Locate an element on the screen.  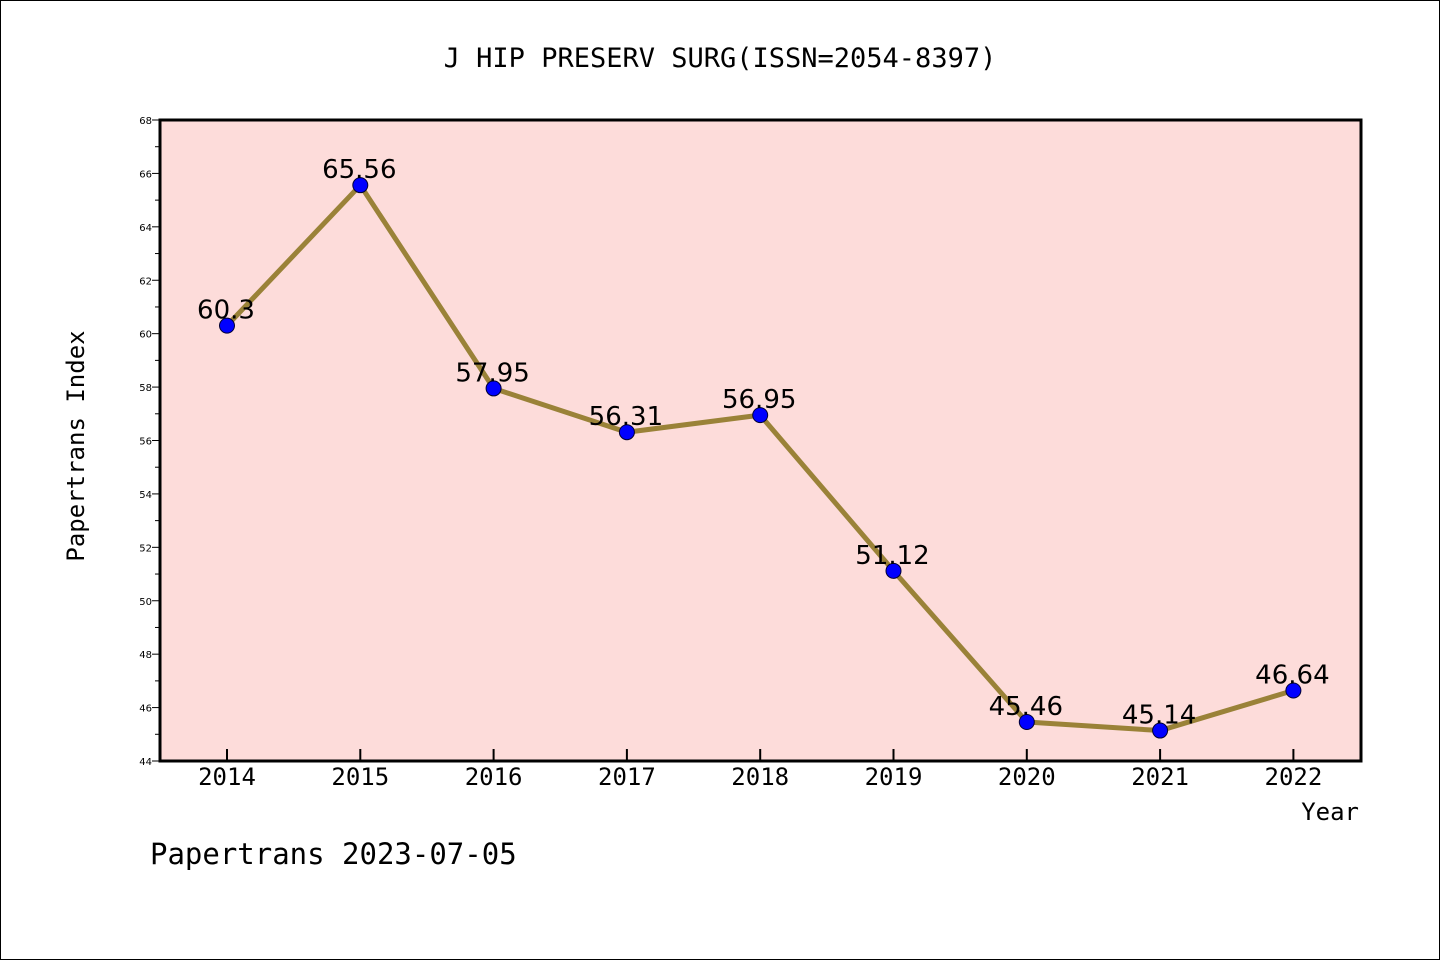
y-tick-label: 68 is located at coordinates (145, 121).